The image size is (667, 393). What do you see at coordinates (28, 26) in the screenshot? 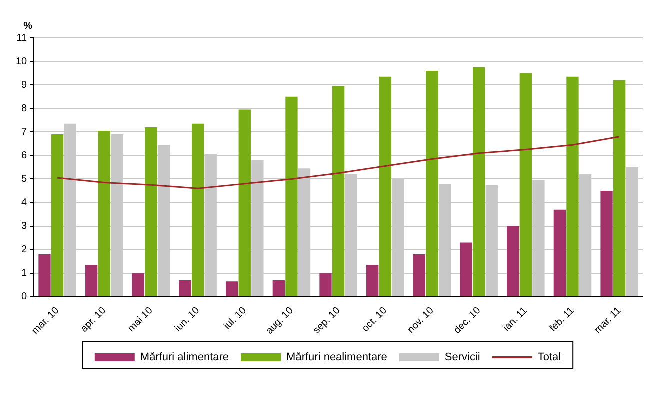
I see `y-axis-title: %` at bounding box center [28, 26].